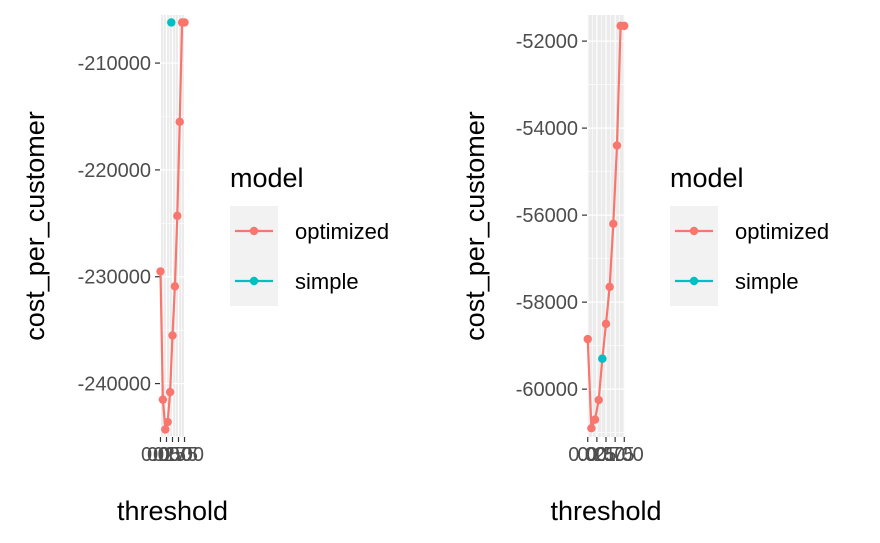 This screenshot has width=880, height=543. What do you see at coordinates (172, 226) in the screenshot?
I see `series-optimized` at bounding box center [172, 226].